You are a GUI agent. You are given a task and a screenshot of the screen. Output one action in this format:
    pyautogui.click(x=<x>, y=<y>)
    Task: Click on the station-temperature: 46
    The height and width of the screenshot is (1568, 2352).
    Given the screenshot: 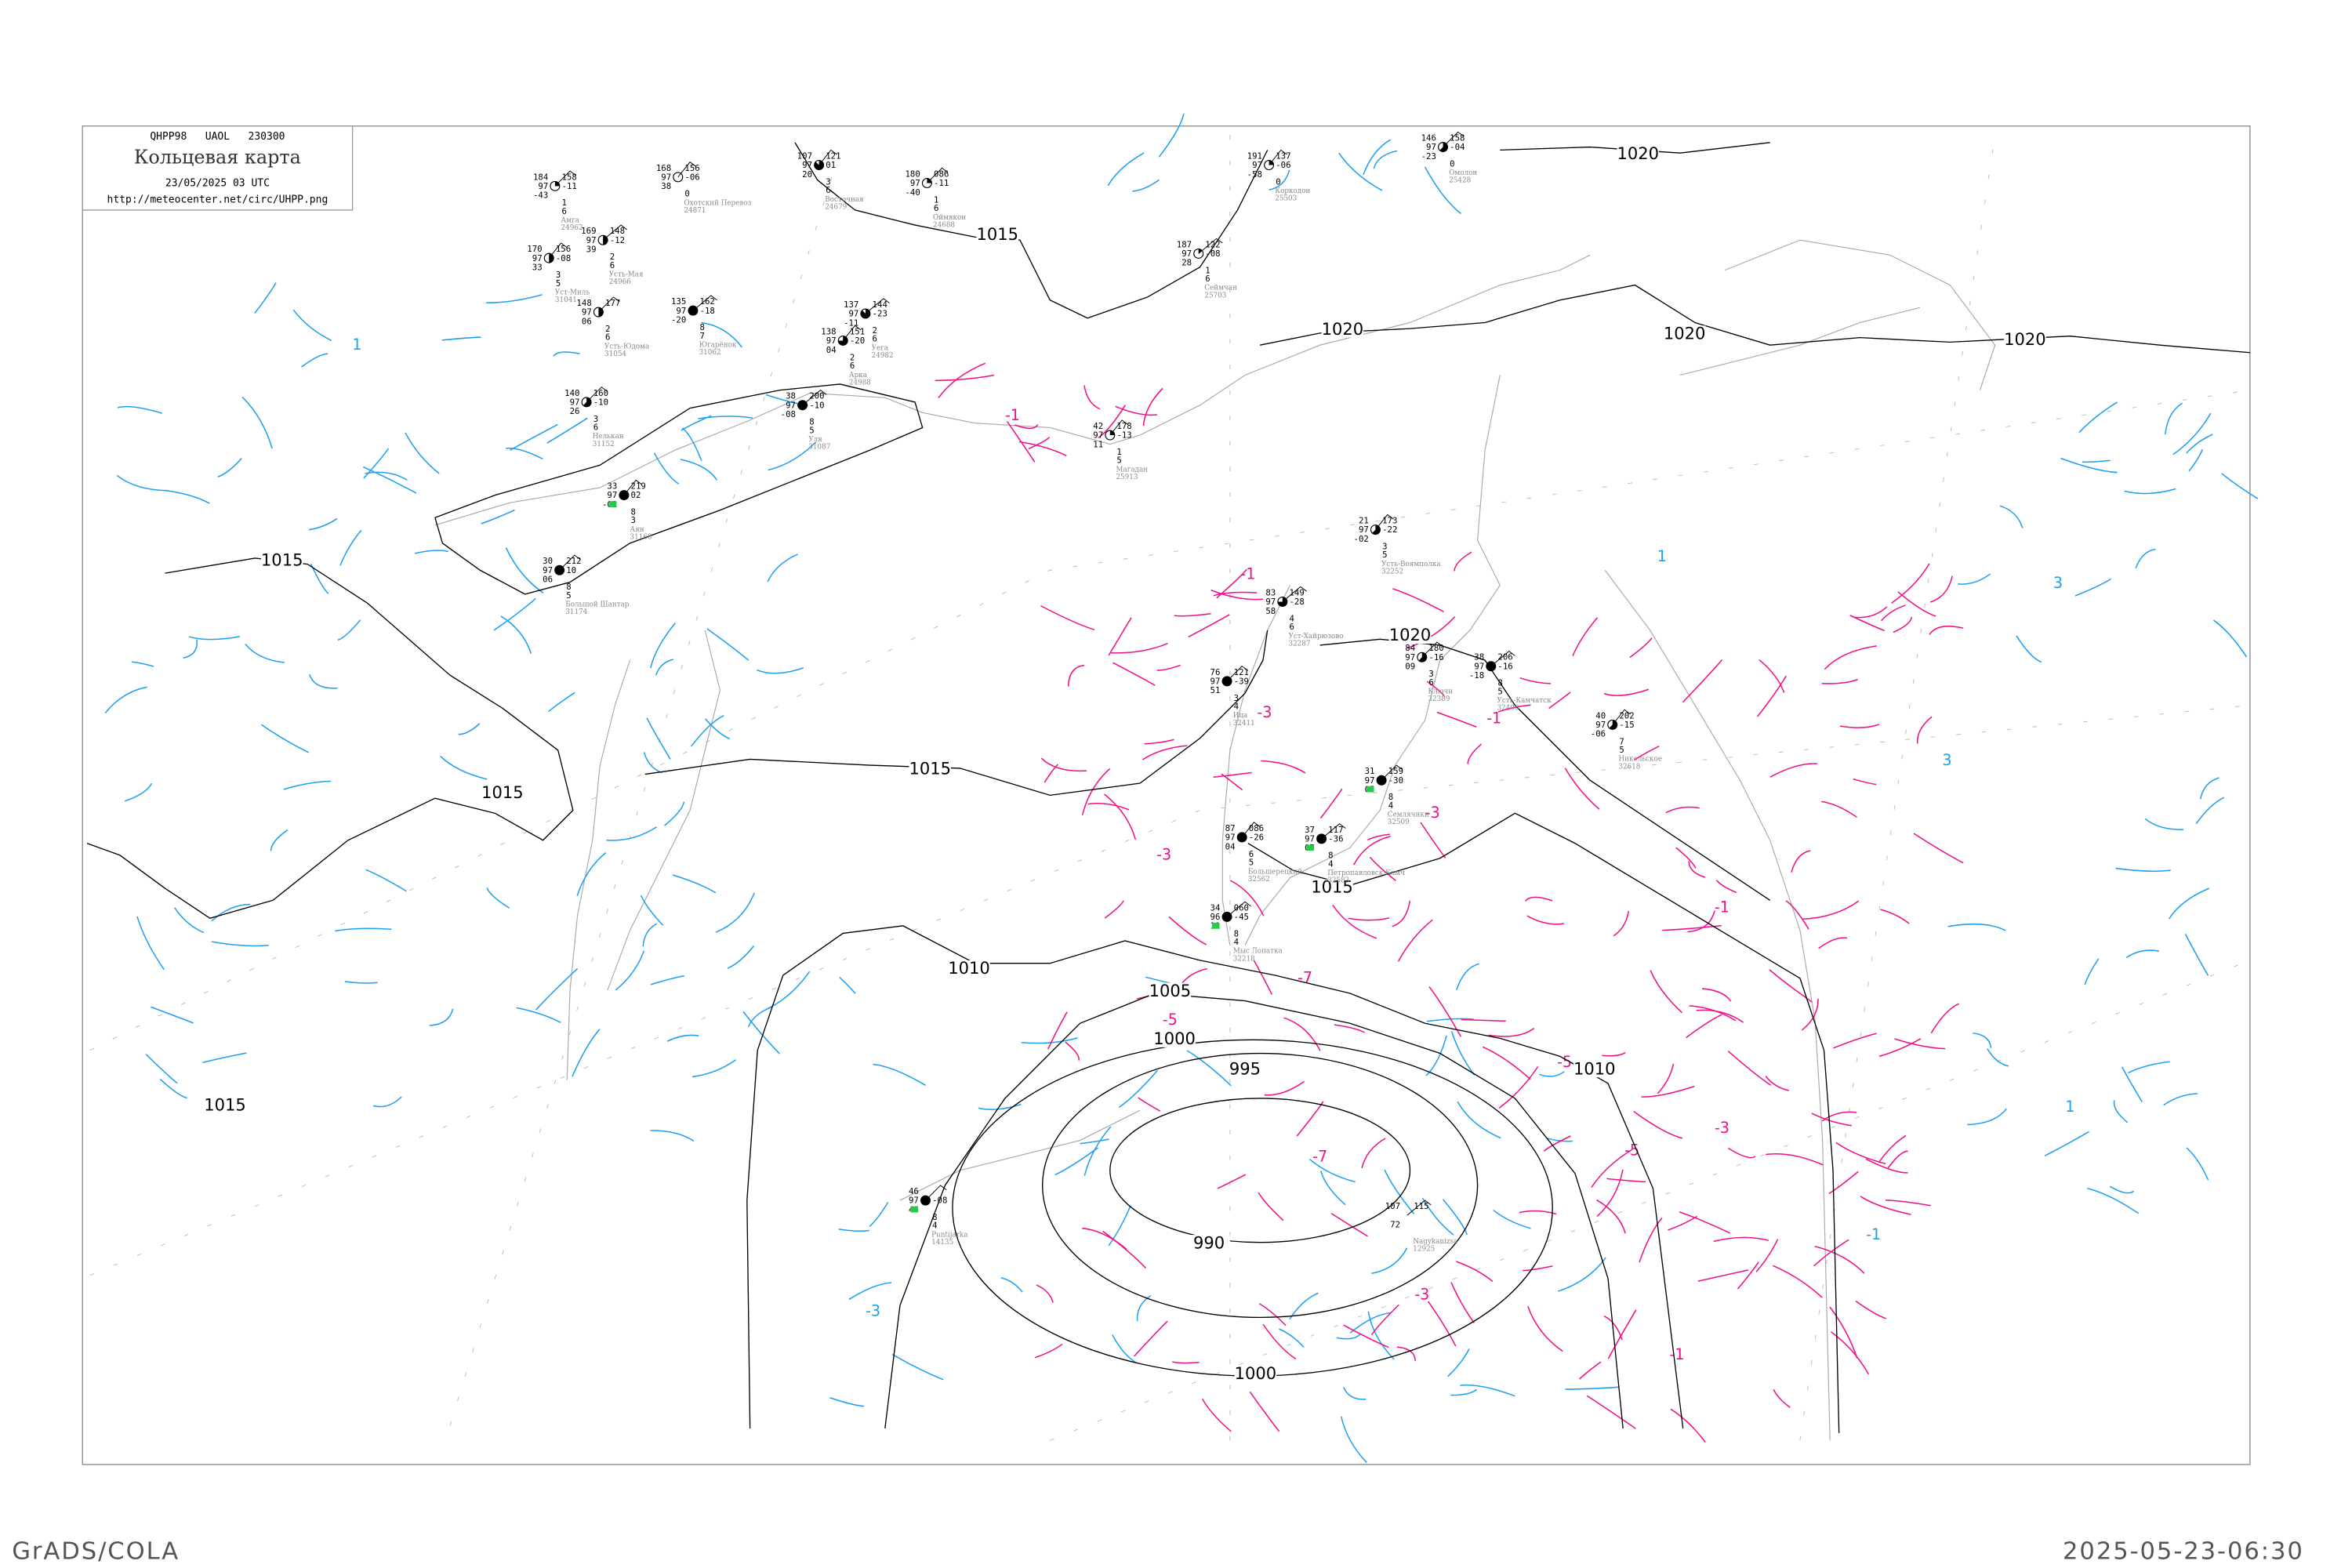 What is the action you would take?
    pyautogui.click(x=914, y=1191)
    